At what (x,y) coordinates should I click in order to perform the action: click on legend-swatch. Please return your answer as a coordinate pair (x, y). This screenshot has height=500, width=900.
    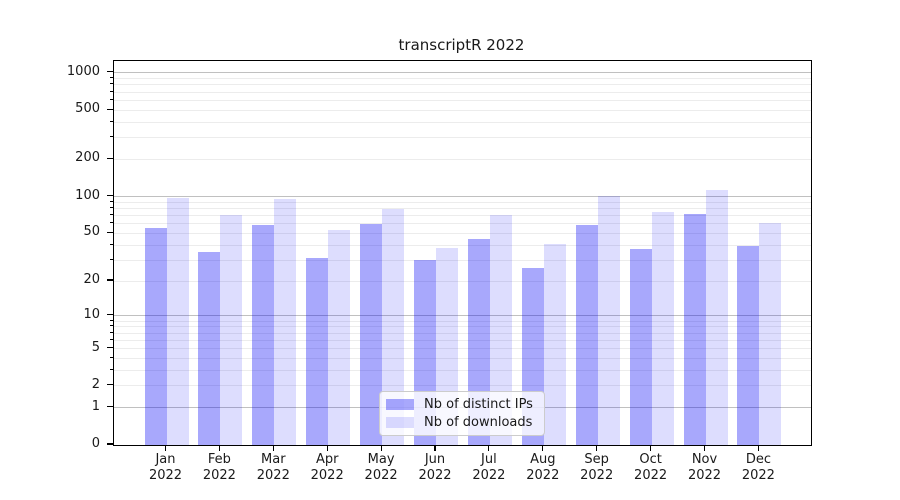
    Looking at the image, I should click on (400, 404).